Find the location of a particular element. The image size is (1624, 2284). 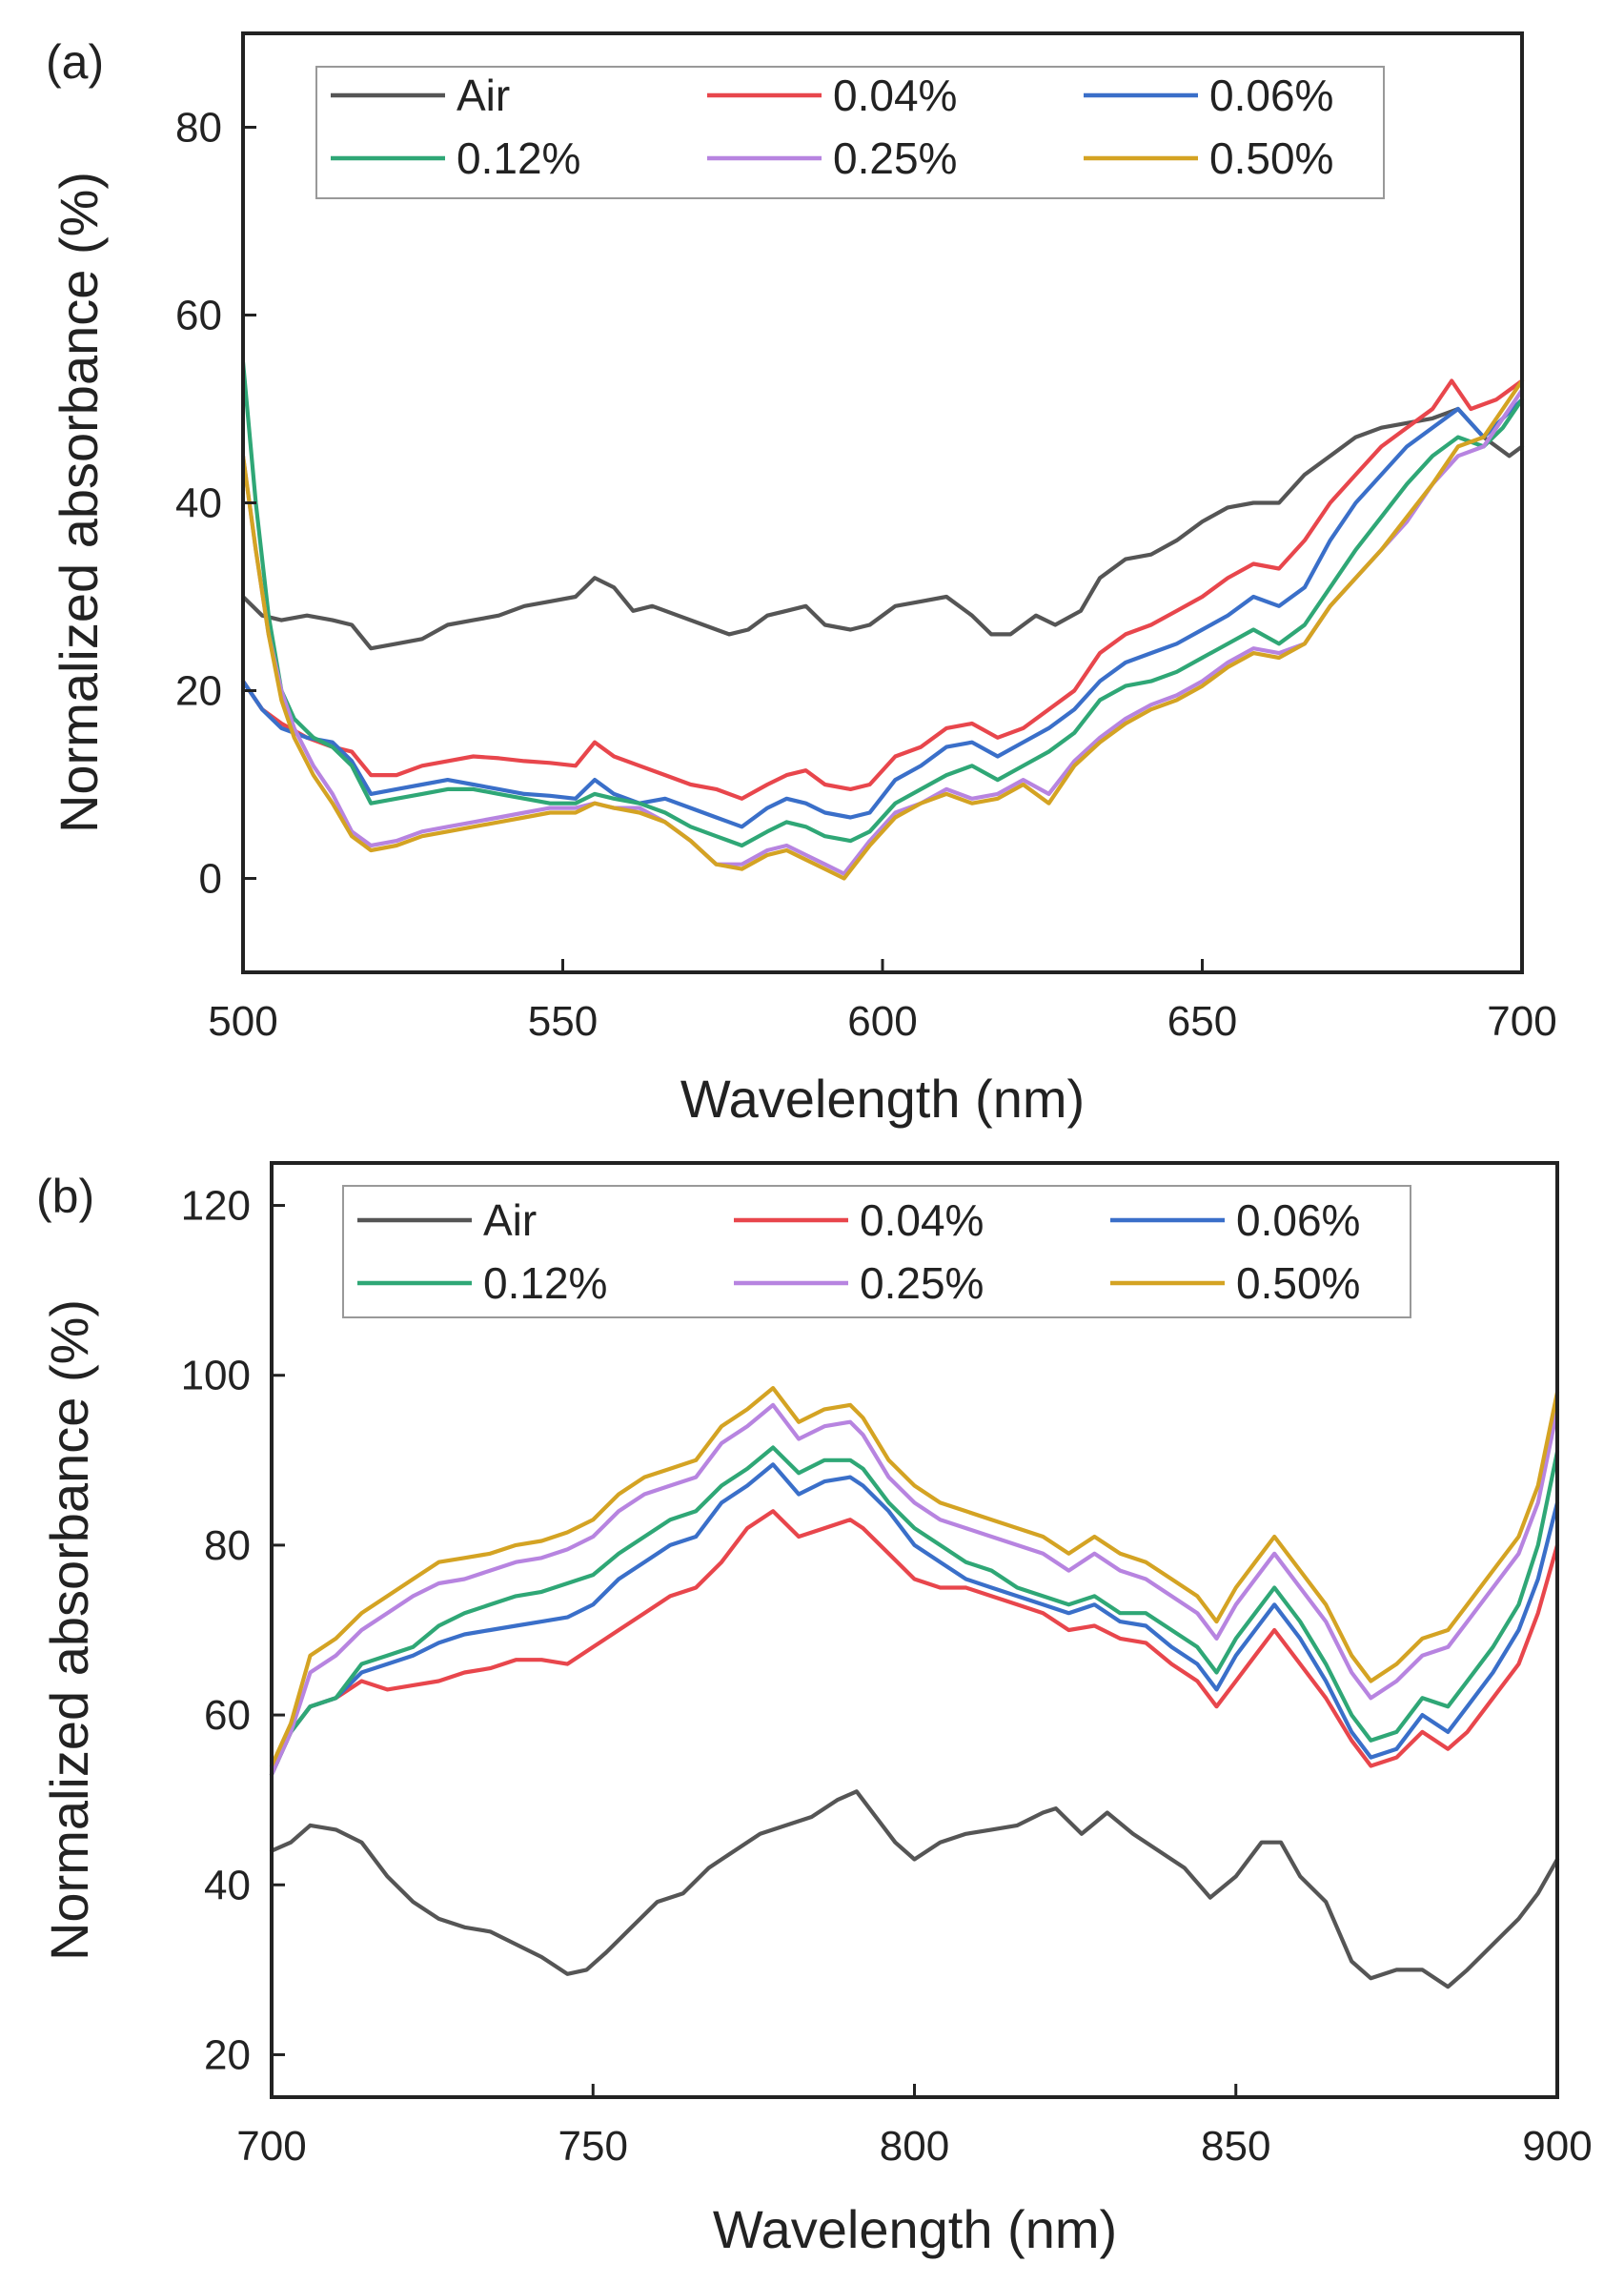

y-tick-label-a-4: 80 is located at coordinates (198, 128).